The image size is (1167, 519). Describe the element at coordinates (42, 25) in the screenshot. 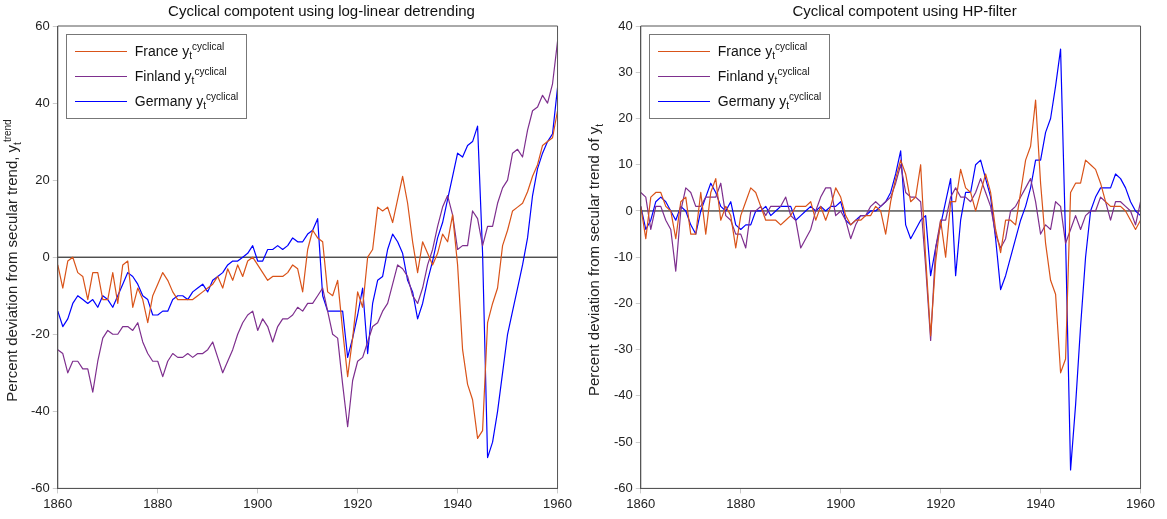

I see `y-tick-label: 60` at that location.